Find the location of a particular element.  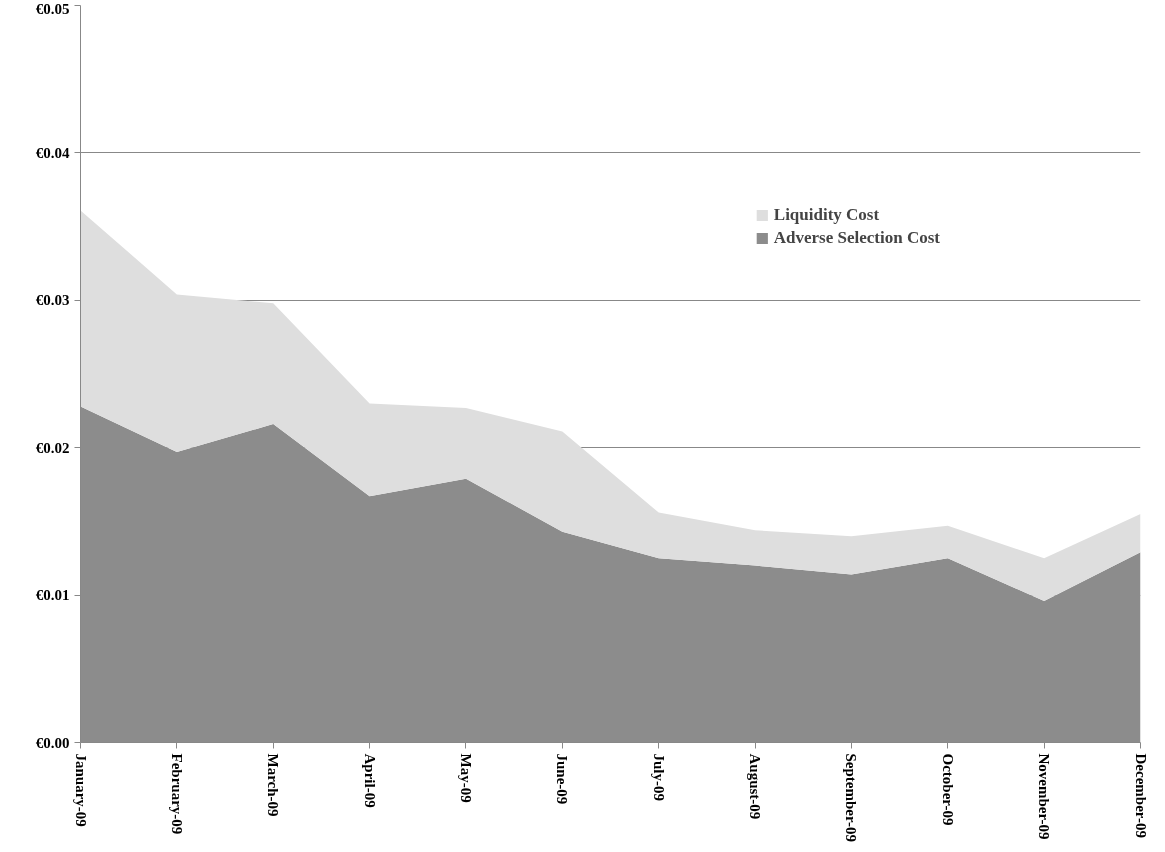

y-tick-label: €0.05 is located at coordinates (52, 8).